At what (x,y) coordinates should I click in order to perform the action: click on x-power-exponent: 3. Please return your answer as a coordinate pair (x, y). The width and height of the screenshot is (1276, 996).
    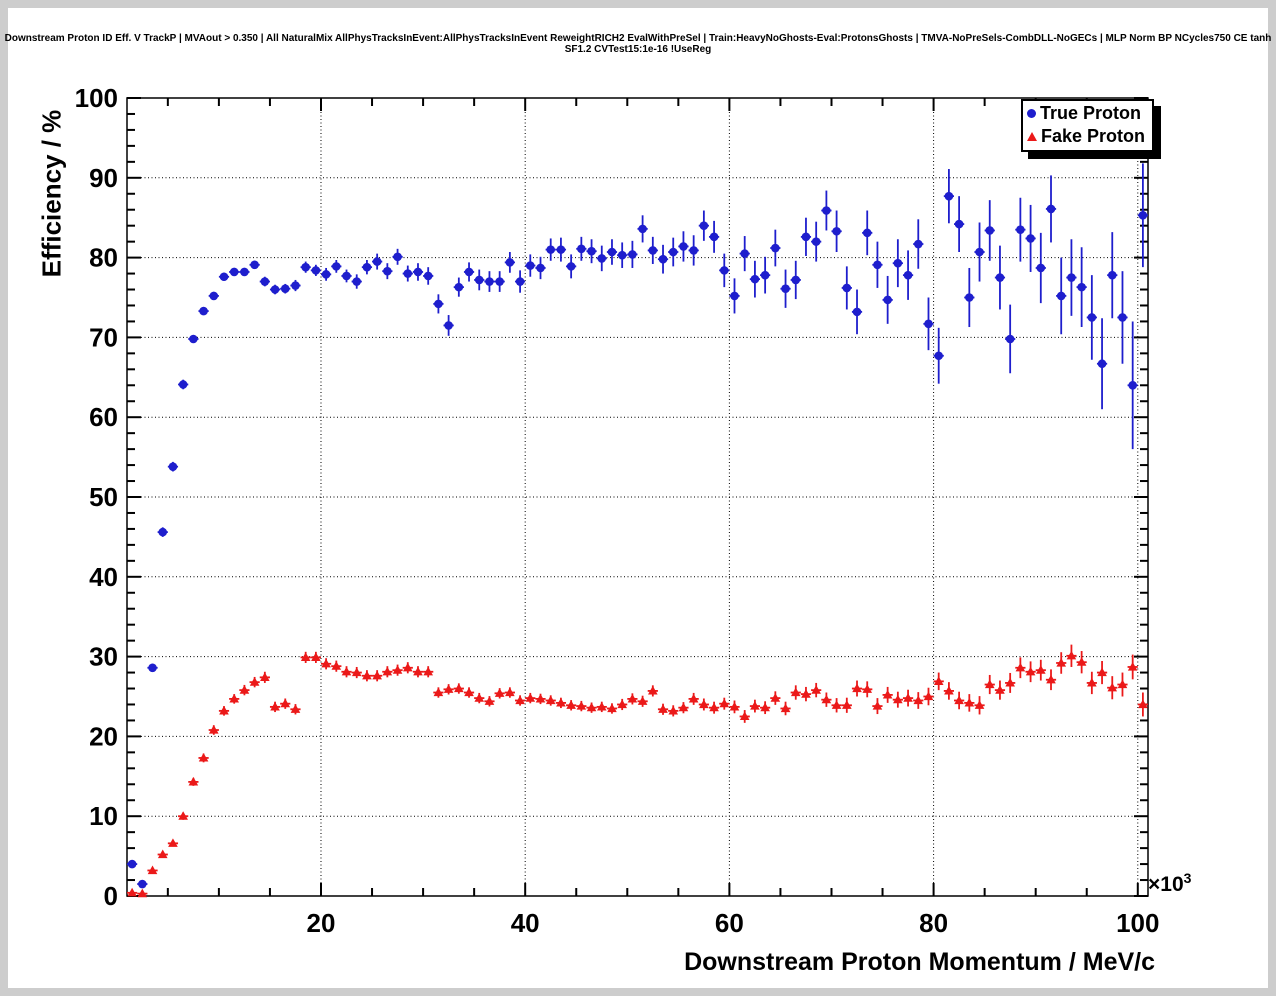
    Looking at the image, I should click on (1187, 878).